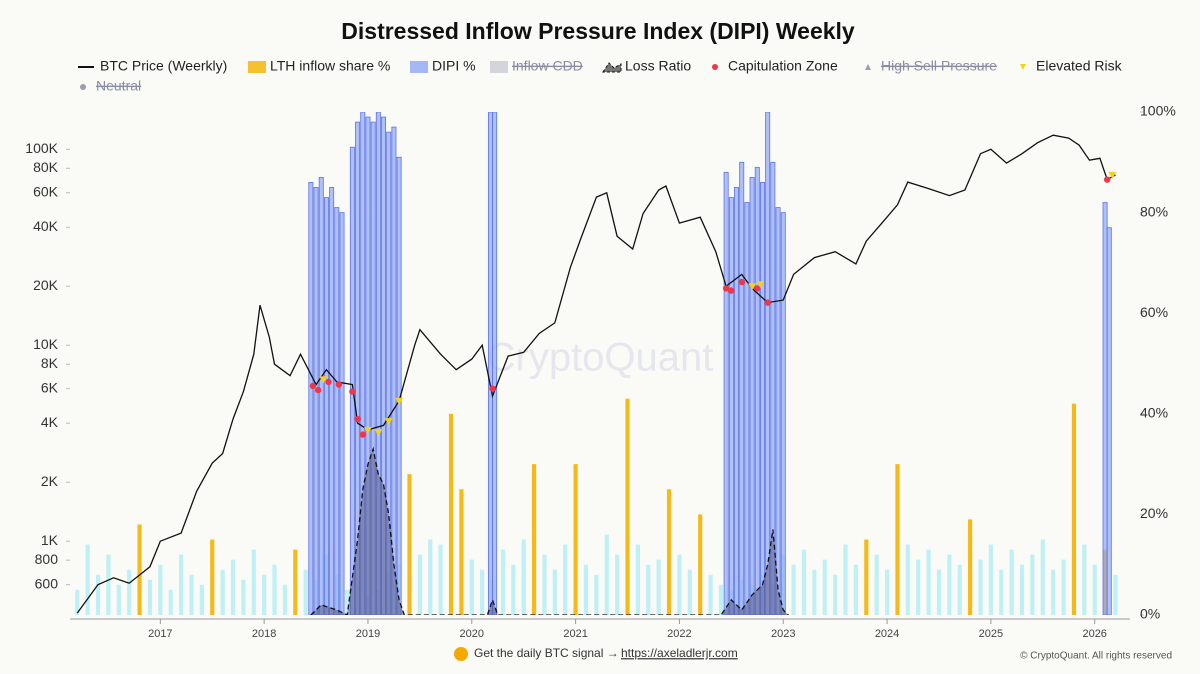  What do you see at coordinates (50, 387) in the screenshot?
I see `y-tick-label: 6K` at bounding box center [50, 387].